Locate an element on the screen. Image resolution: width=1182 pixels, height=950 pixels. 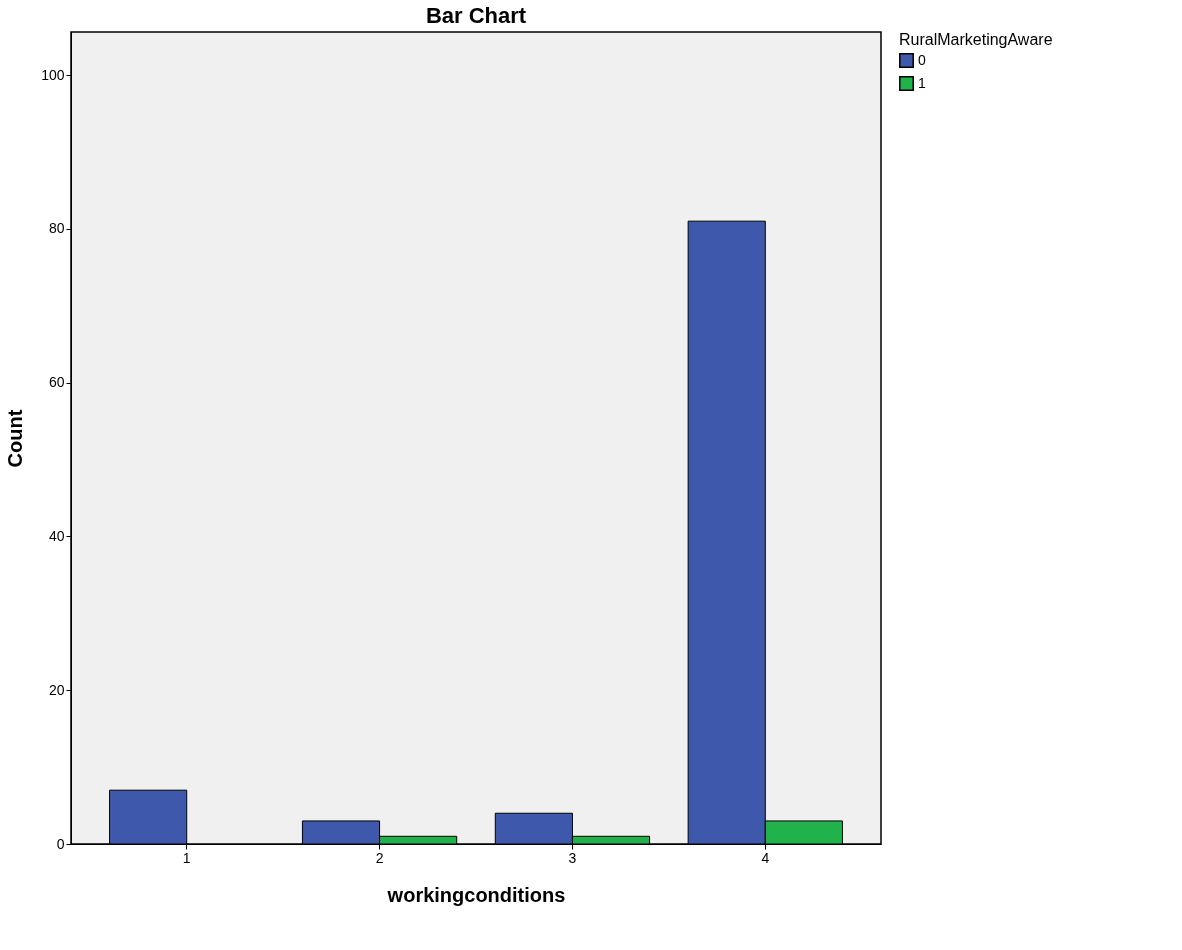
y-axis-title: Count is located at coordinates (15, 438).